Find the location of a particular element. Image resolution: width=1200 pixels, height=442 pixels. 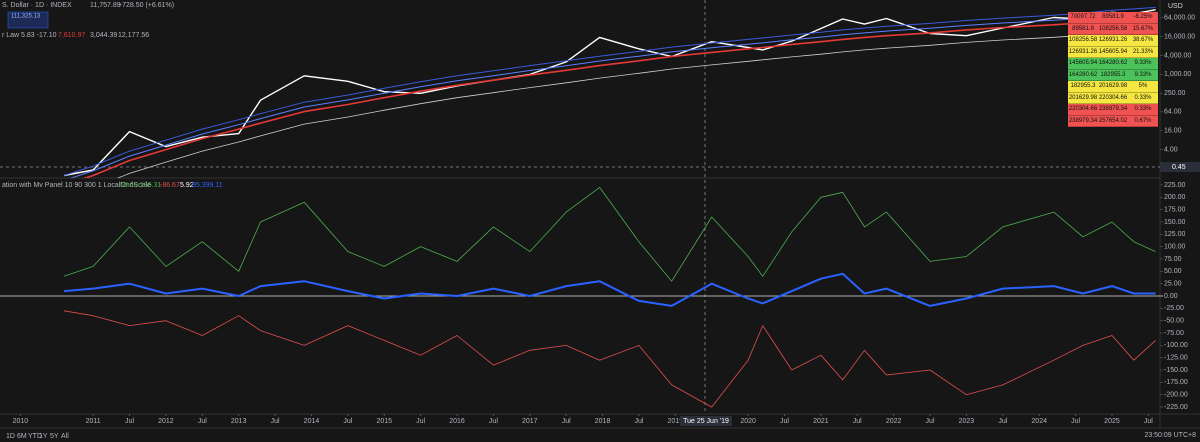

cursor-date: Tue 25 Jun '19 is located at coordinates (706, 421).